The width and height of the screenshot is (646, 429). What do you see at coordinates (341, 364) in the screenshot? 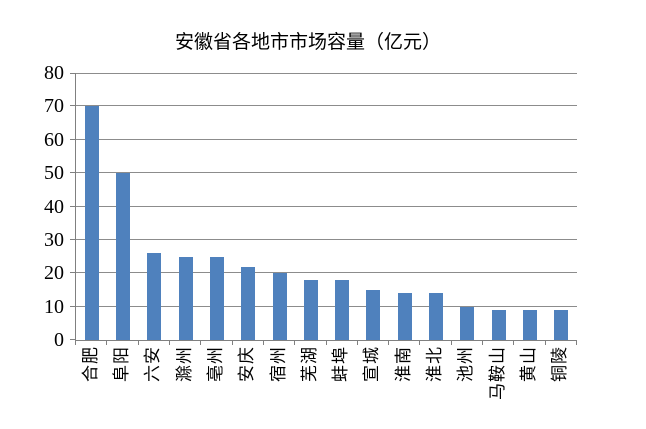
I see `x-category-label: 蚌埠` at bounding box center [341, 364].